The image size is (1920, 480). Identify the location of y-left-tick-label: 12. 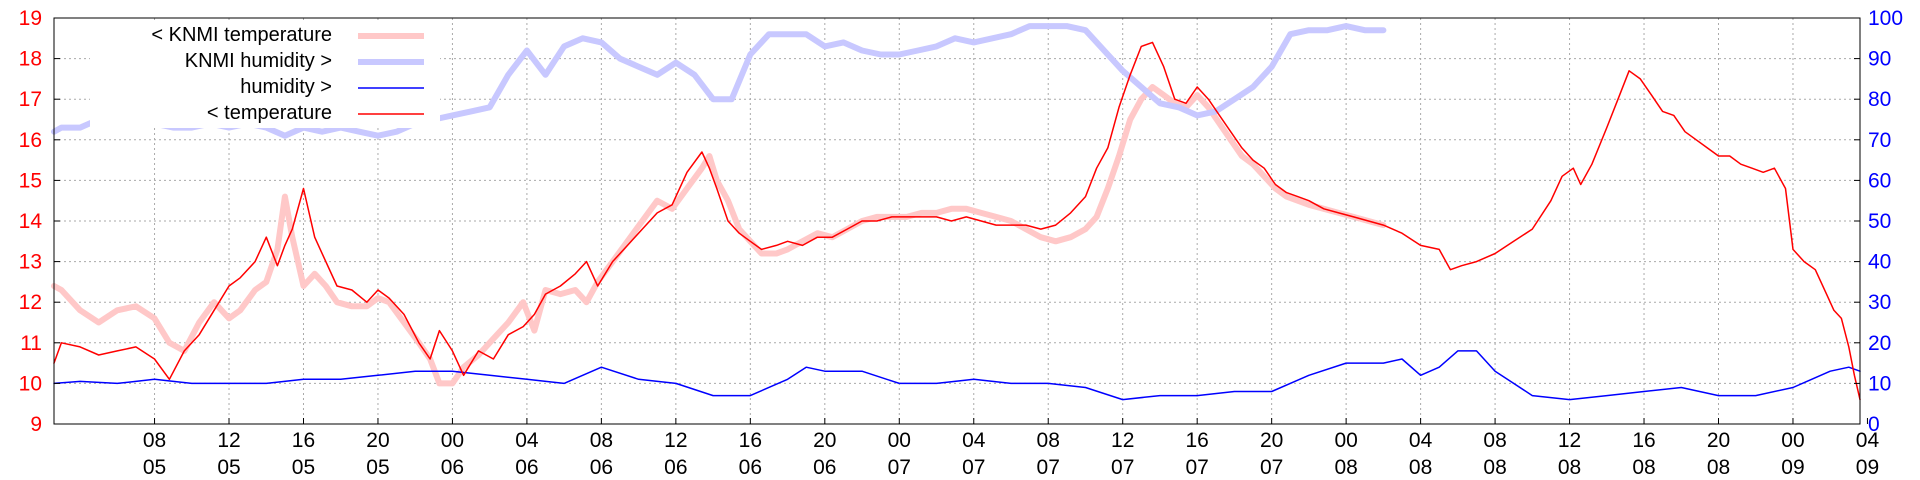
(30, 302).